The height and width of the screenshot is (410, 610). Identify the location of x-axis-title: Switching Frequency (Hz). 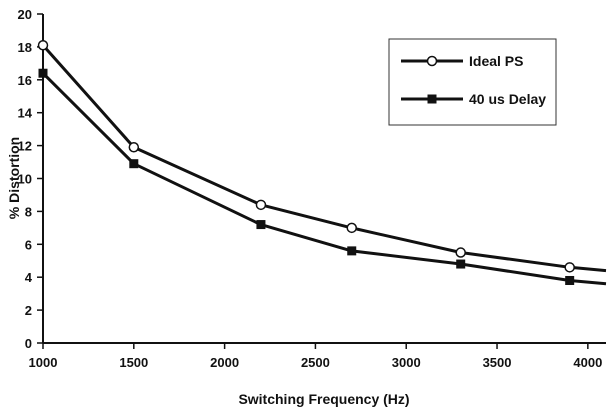
(323, 399).